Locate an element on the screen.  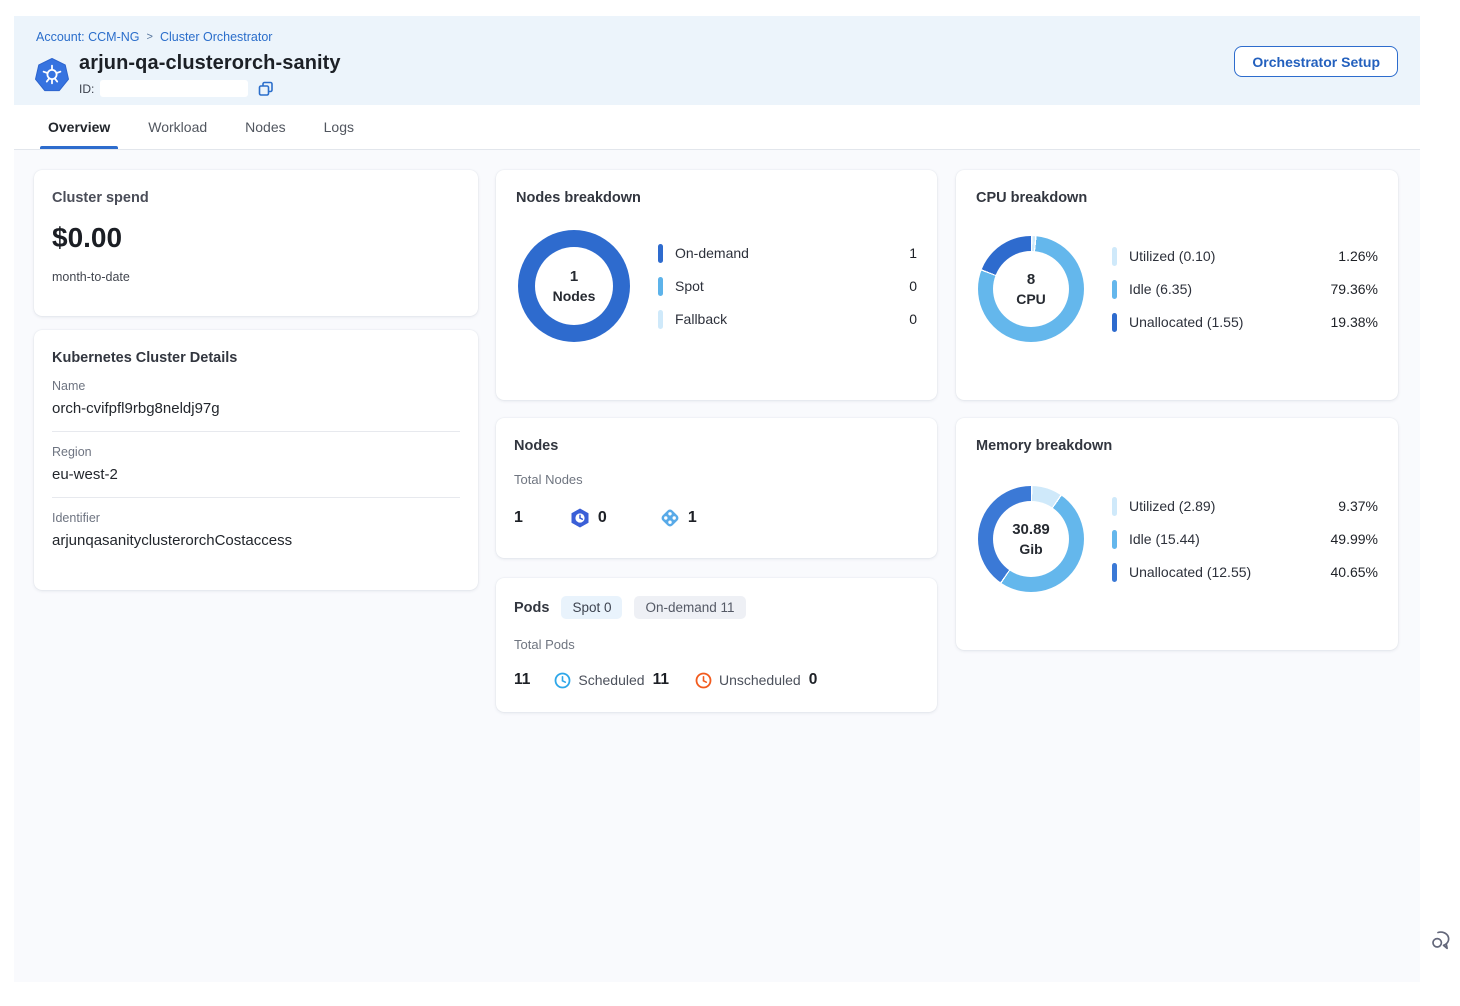
total-pods-label: Total Pods is located at coordinates (544, 644).